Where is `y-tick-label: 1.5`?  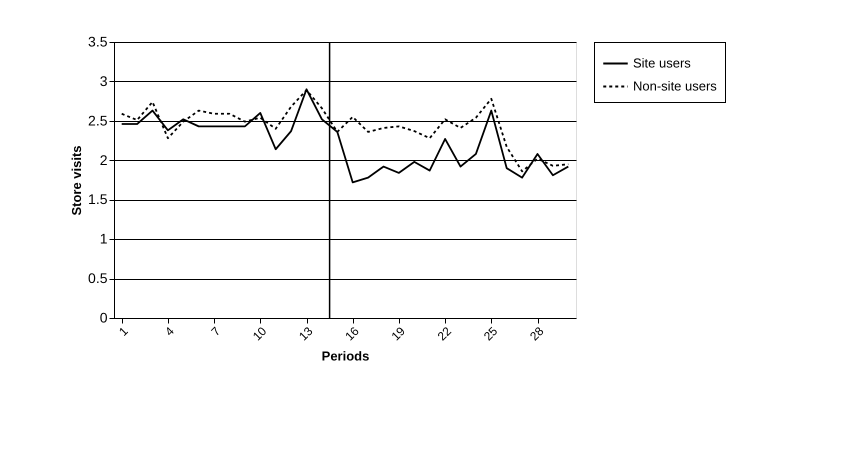
y-tick-label: 1.5 is located at coordinates (98, 199).